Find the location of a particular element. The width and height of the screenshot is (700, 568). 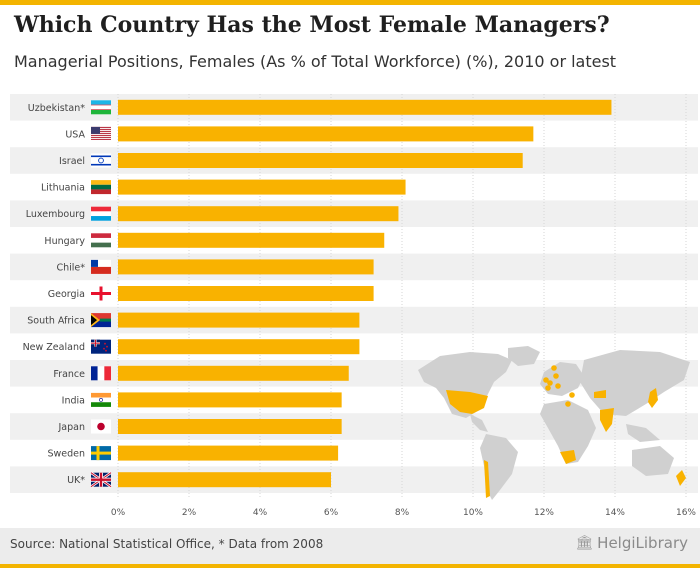

uzbekistan-flag-icon is located at coordinates (101, 107).